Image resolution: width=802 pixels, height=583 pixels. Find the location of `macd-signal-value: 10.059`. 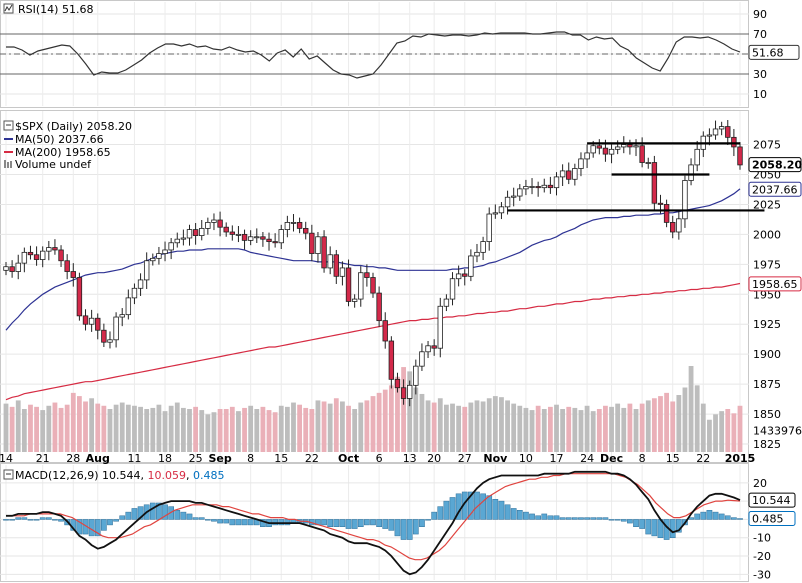

macd-signal-value: 10.059 is located at coordinates (167, 475).